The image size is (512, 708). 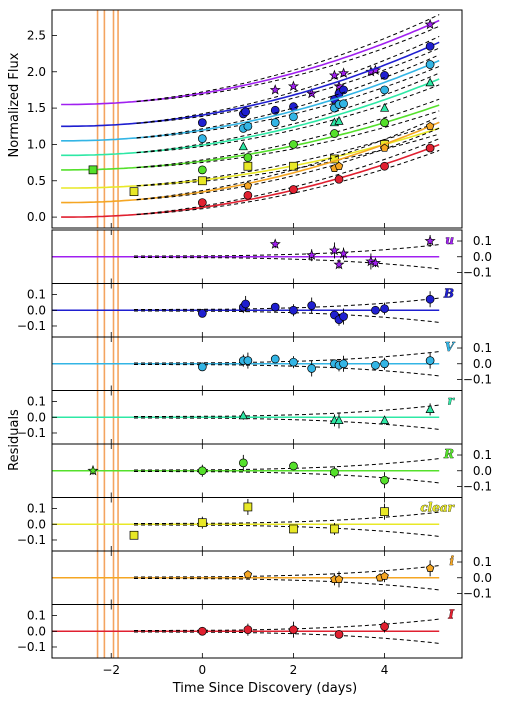 I want to click on model-upper-B, so click(x=288, y=79).